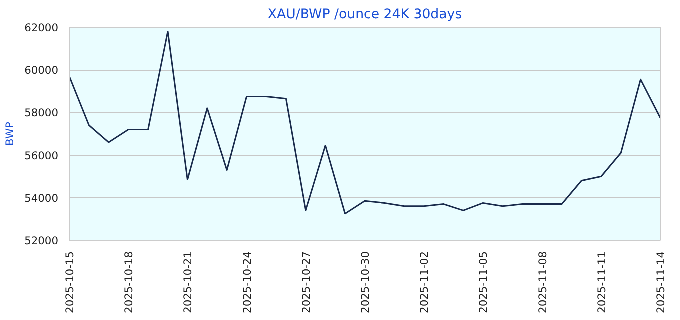  Describe the element at coordinates (41, 71) in the screenshot. I see `y-tick-label: 60000` at that location.